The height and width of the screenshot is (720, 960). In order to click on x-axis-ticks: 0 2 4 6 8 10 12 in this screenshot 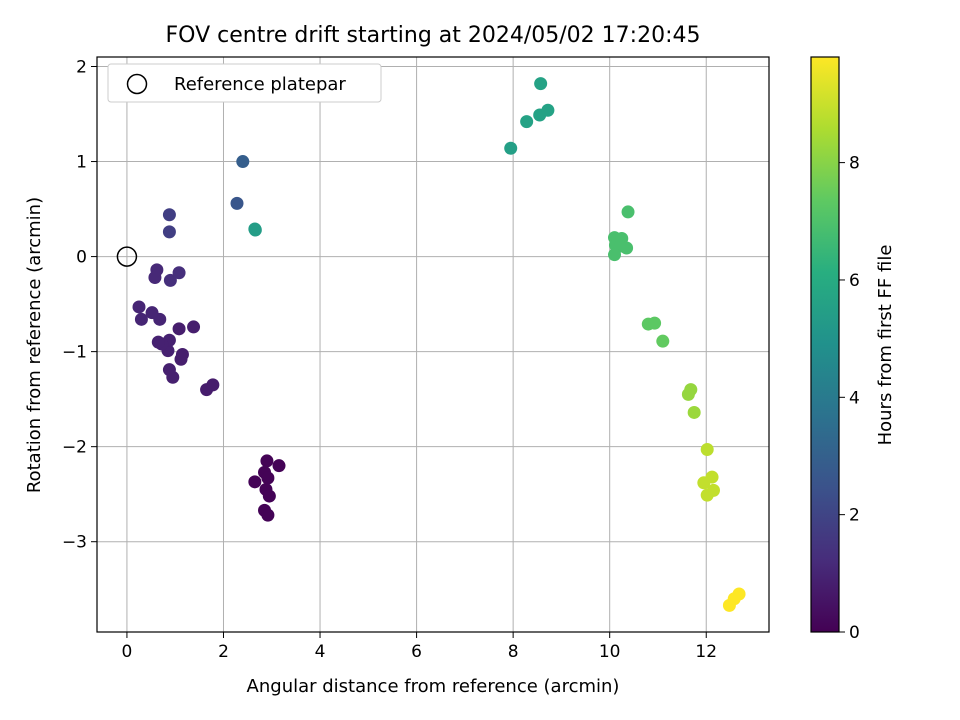, I will do `click(419, 647)`.